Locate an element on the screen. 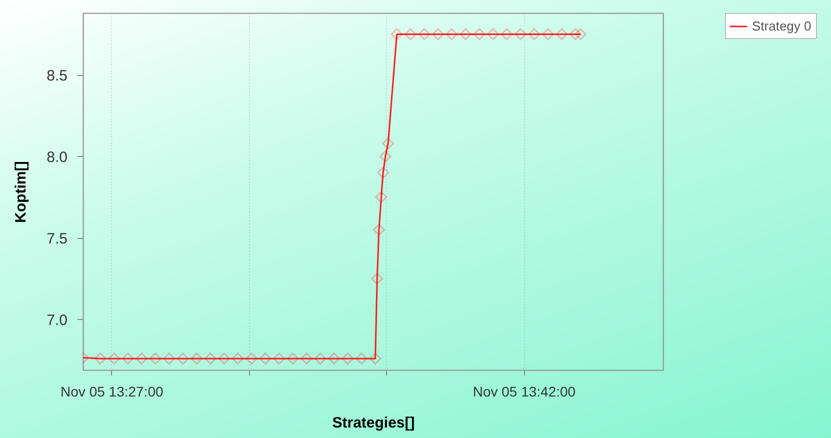  x-axis-title: Strategies[] is located at coordinates (373, 423).